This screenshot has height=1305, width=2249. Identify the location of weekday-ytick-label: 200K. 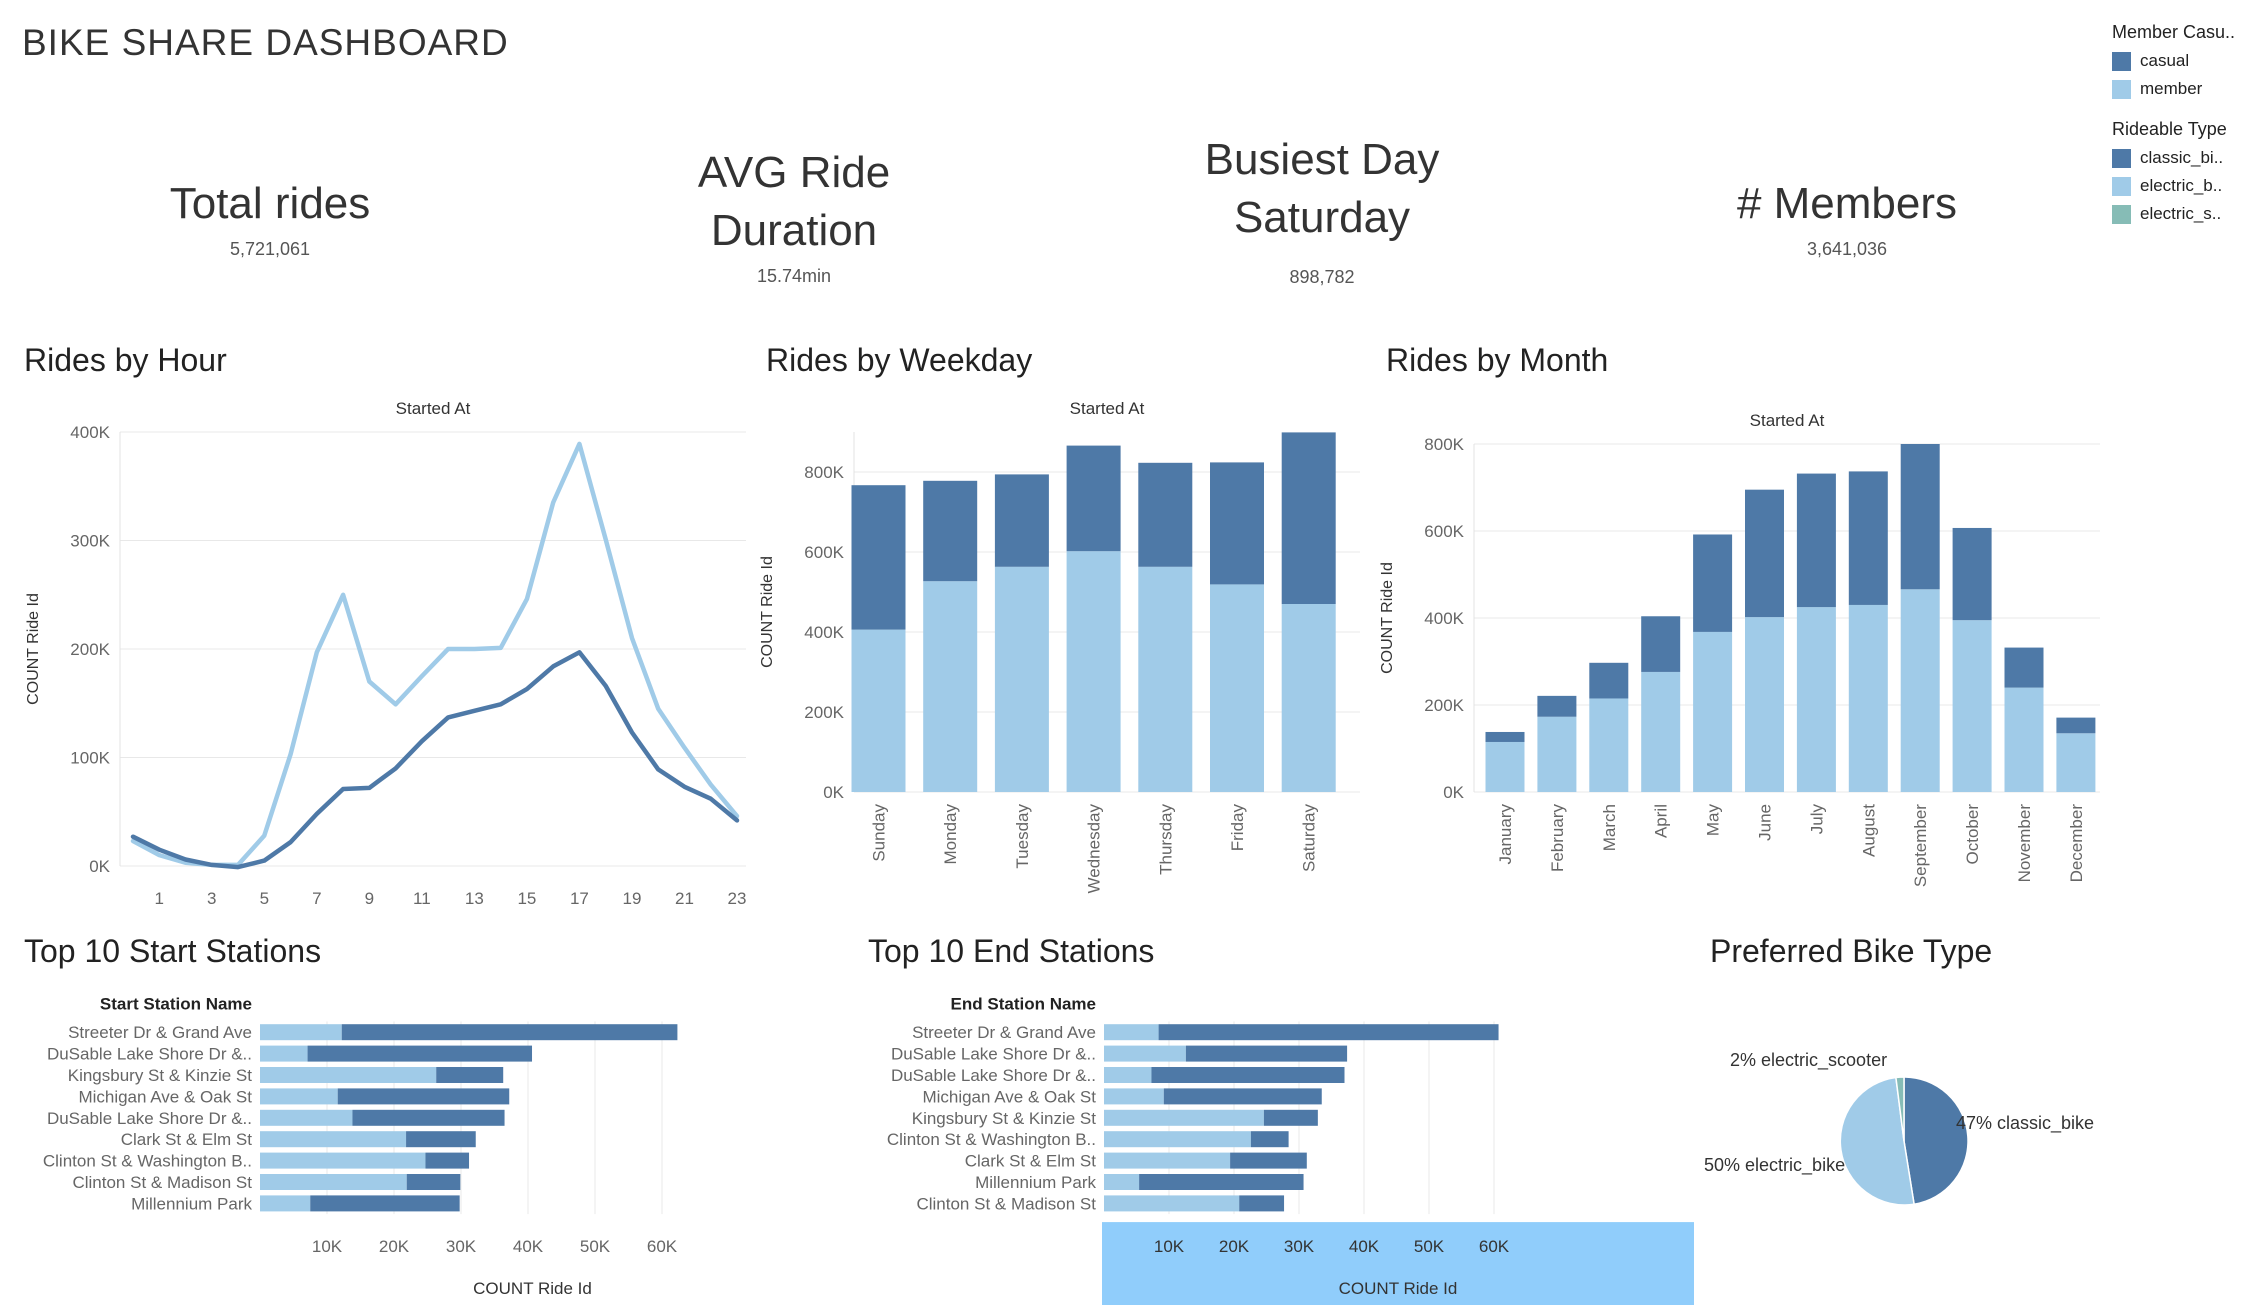
(824, 712).